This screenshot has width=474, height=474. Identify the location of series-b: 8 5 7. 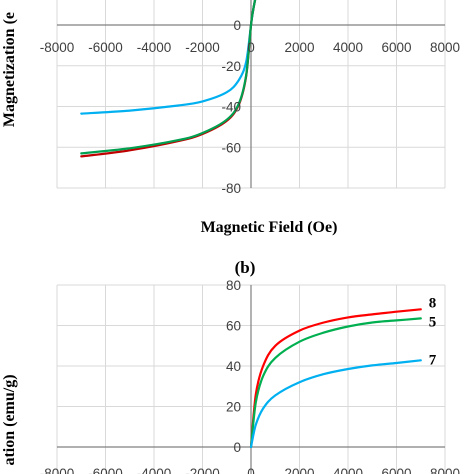
(343, 372).